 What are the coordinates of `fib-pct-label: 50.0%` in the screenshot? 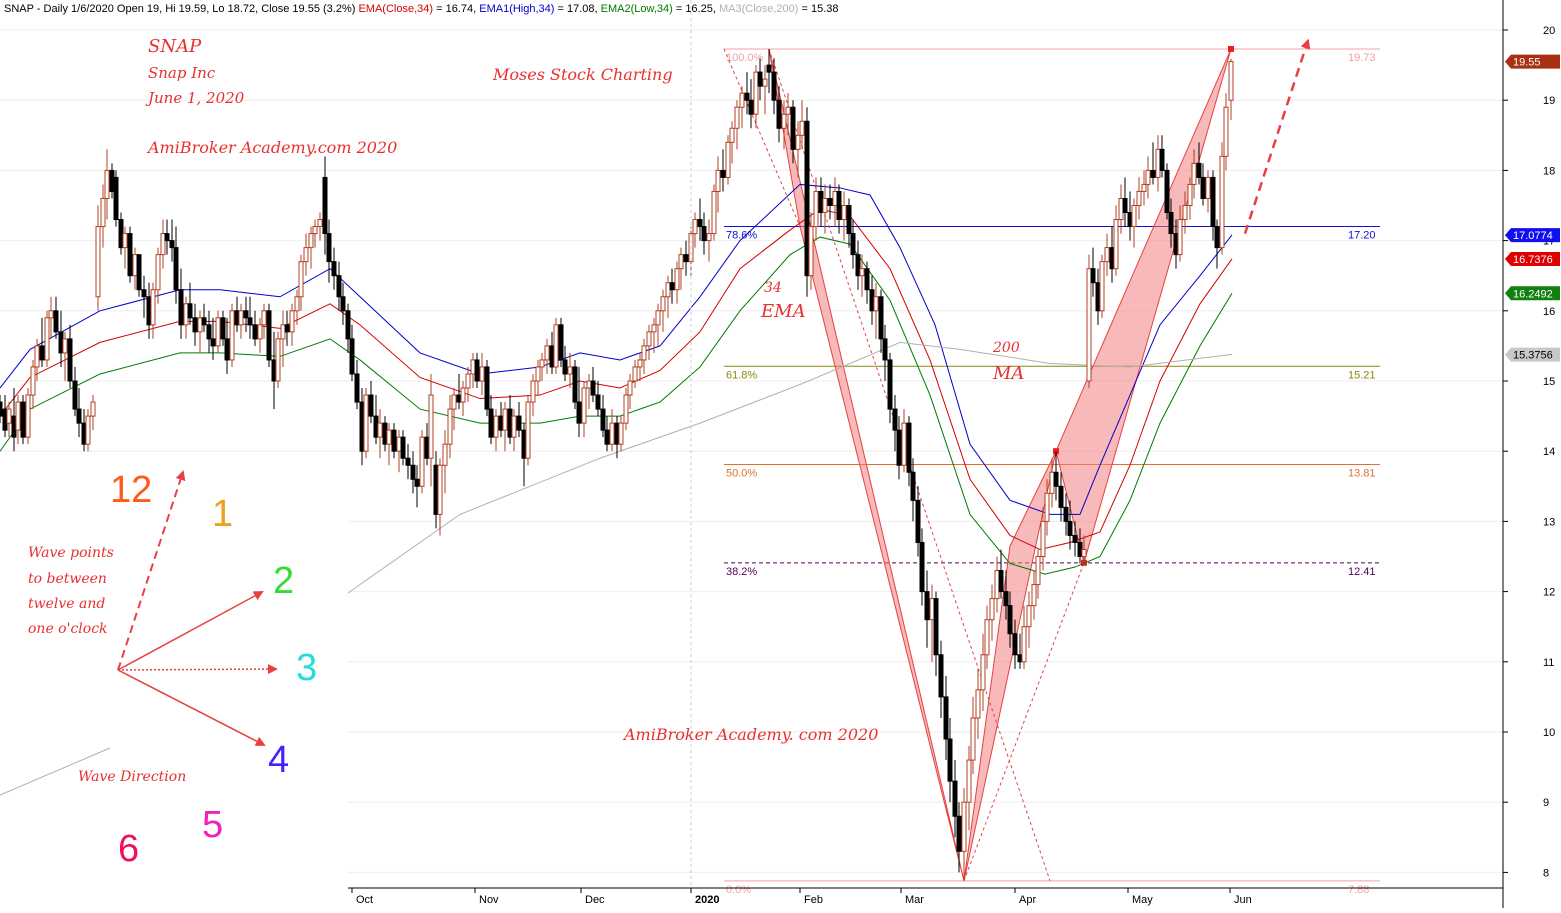 It's located at (741, 474).